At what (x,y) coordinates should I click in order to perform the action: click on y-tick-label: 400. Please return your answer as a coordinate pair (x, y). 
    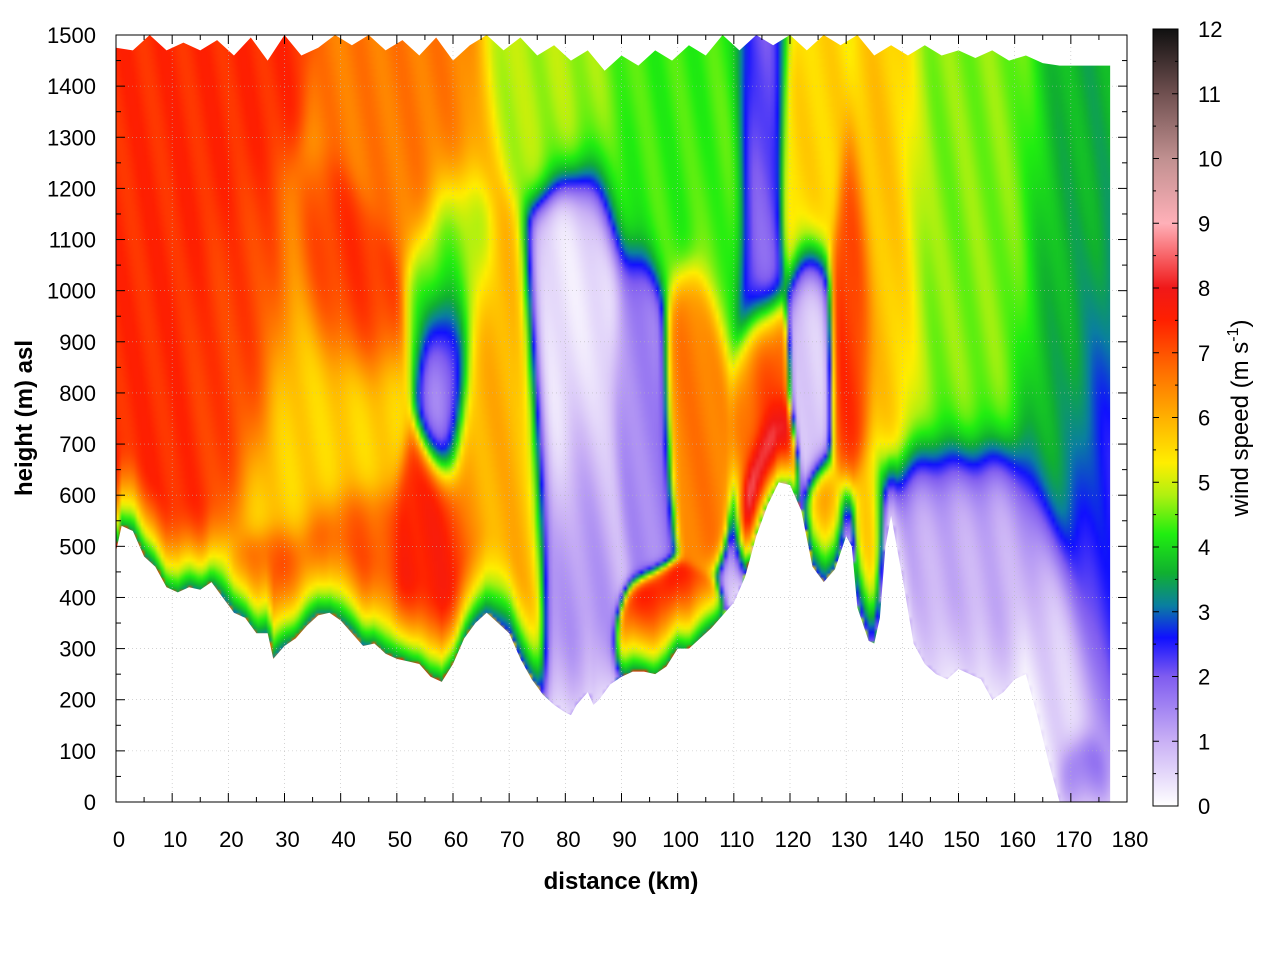
    Looking at the image, I should click on (77, 597).